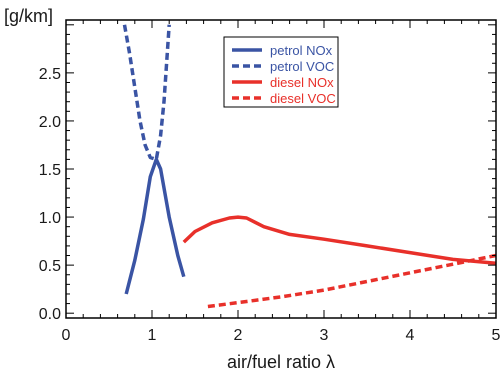  Describe the element at coordinates (50, 170) in the screenshot. I see `y-tick-label: 1.5` at that location.